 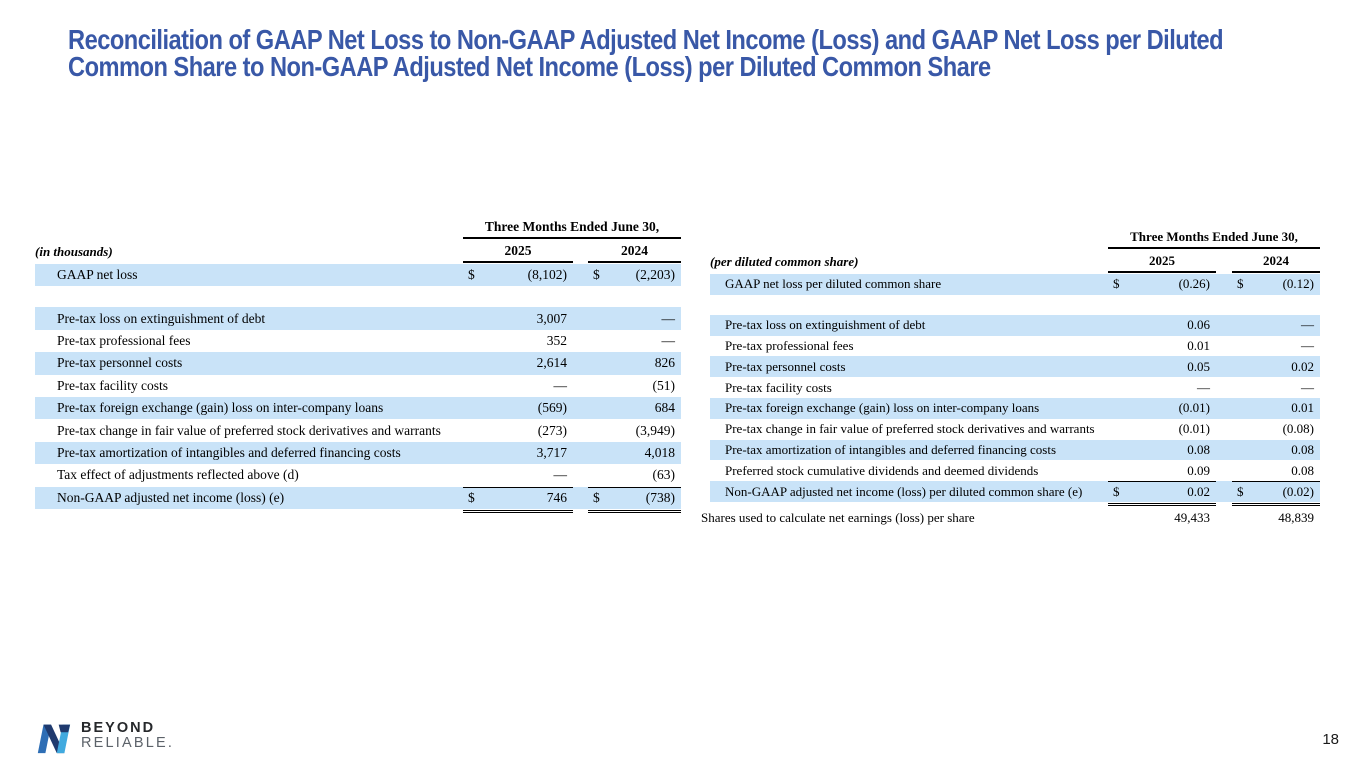 I want to click on row-label: GAAP net loss, so click(x=97, y=275).